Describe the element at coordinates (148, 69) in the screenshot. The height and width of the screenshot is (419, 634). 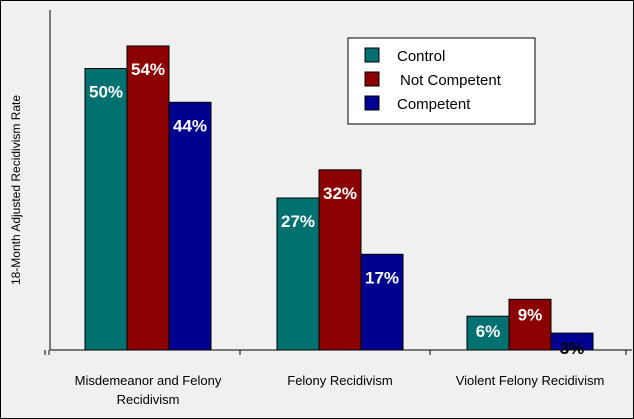
I see `data-label: 54%` at that location.